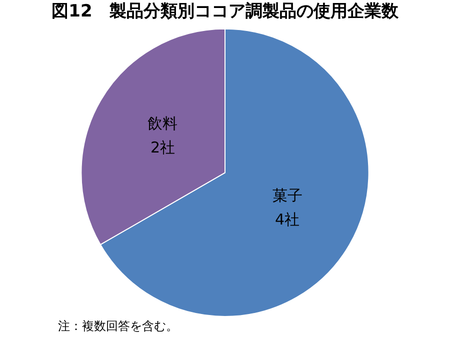 The image size is (450, 343). I want to click on slice-label: 菓子, so click(287, 195).